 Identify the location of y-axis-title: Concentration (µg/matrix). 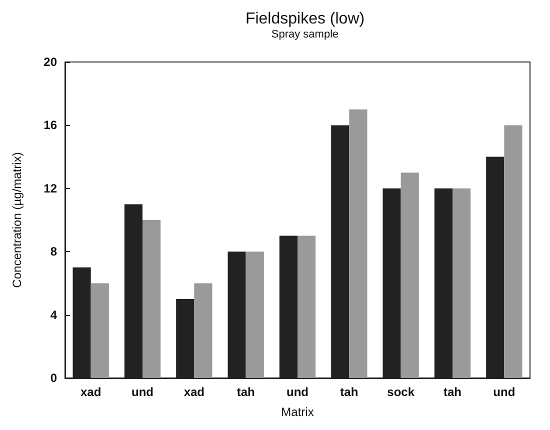
(17, 220).